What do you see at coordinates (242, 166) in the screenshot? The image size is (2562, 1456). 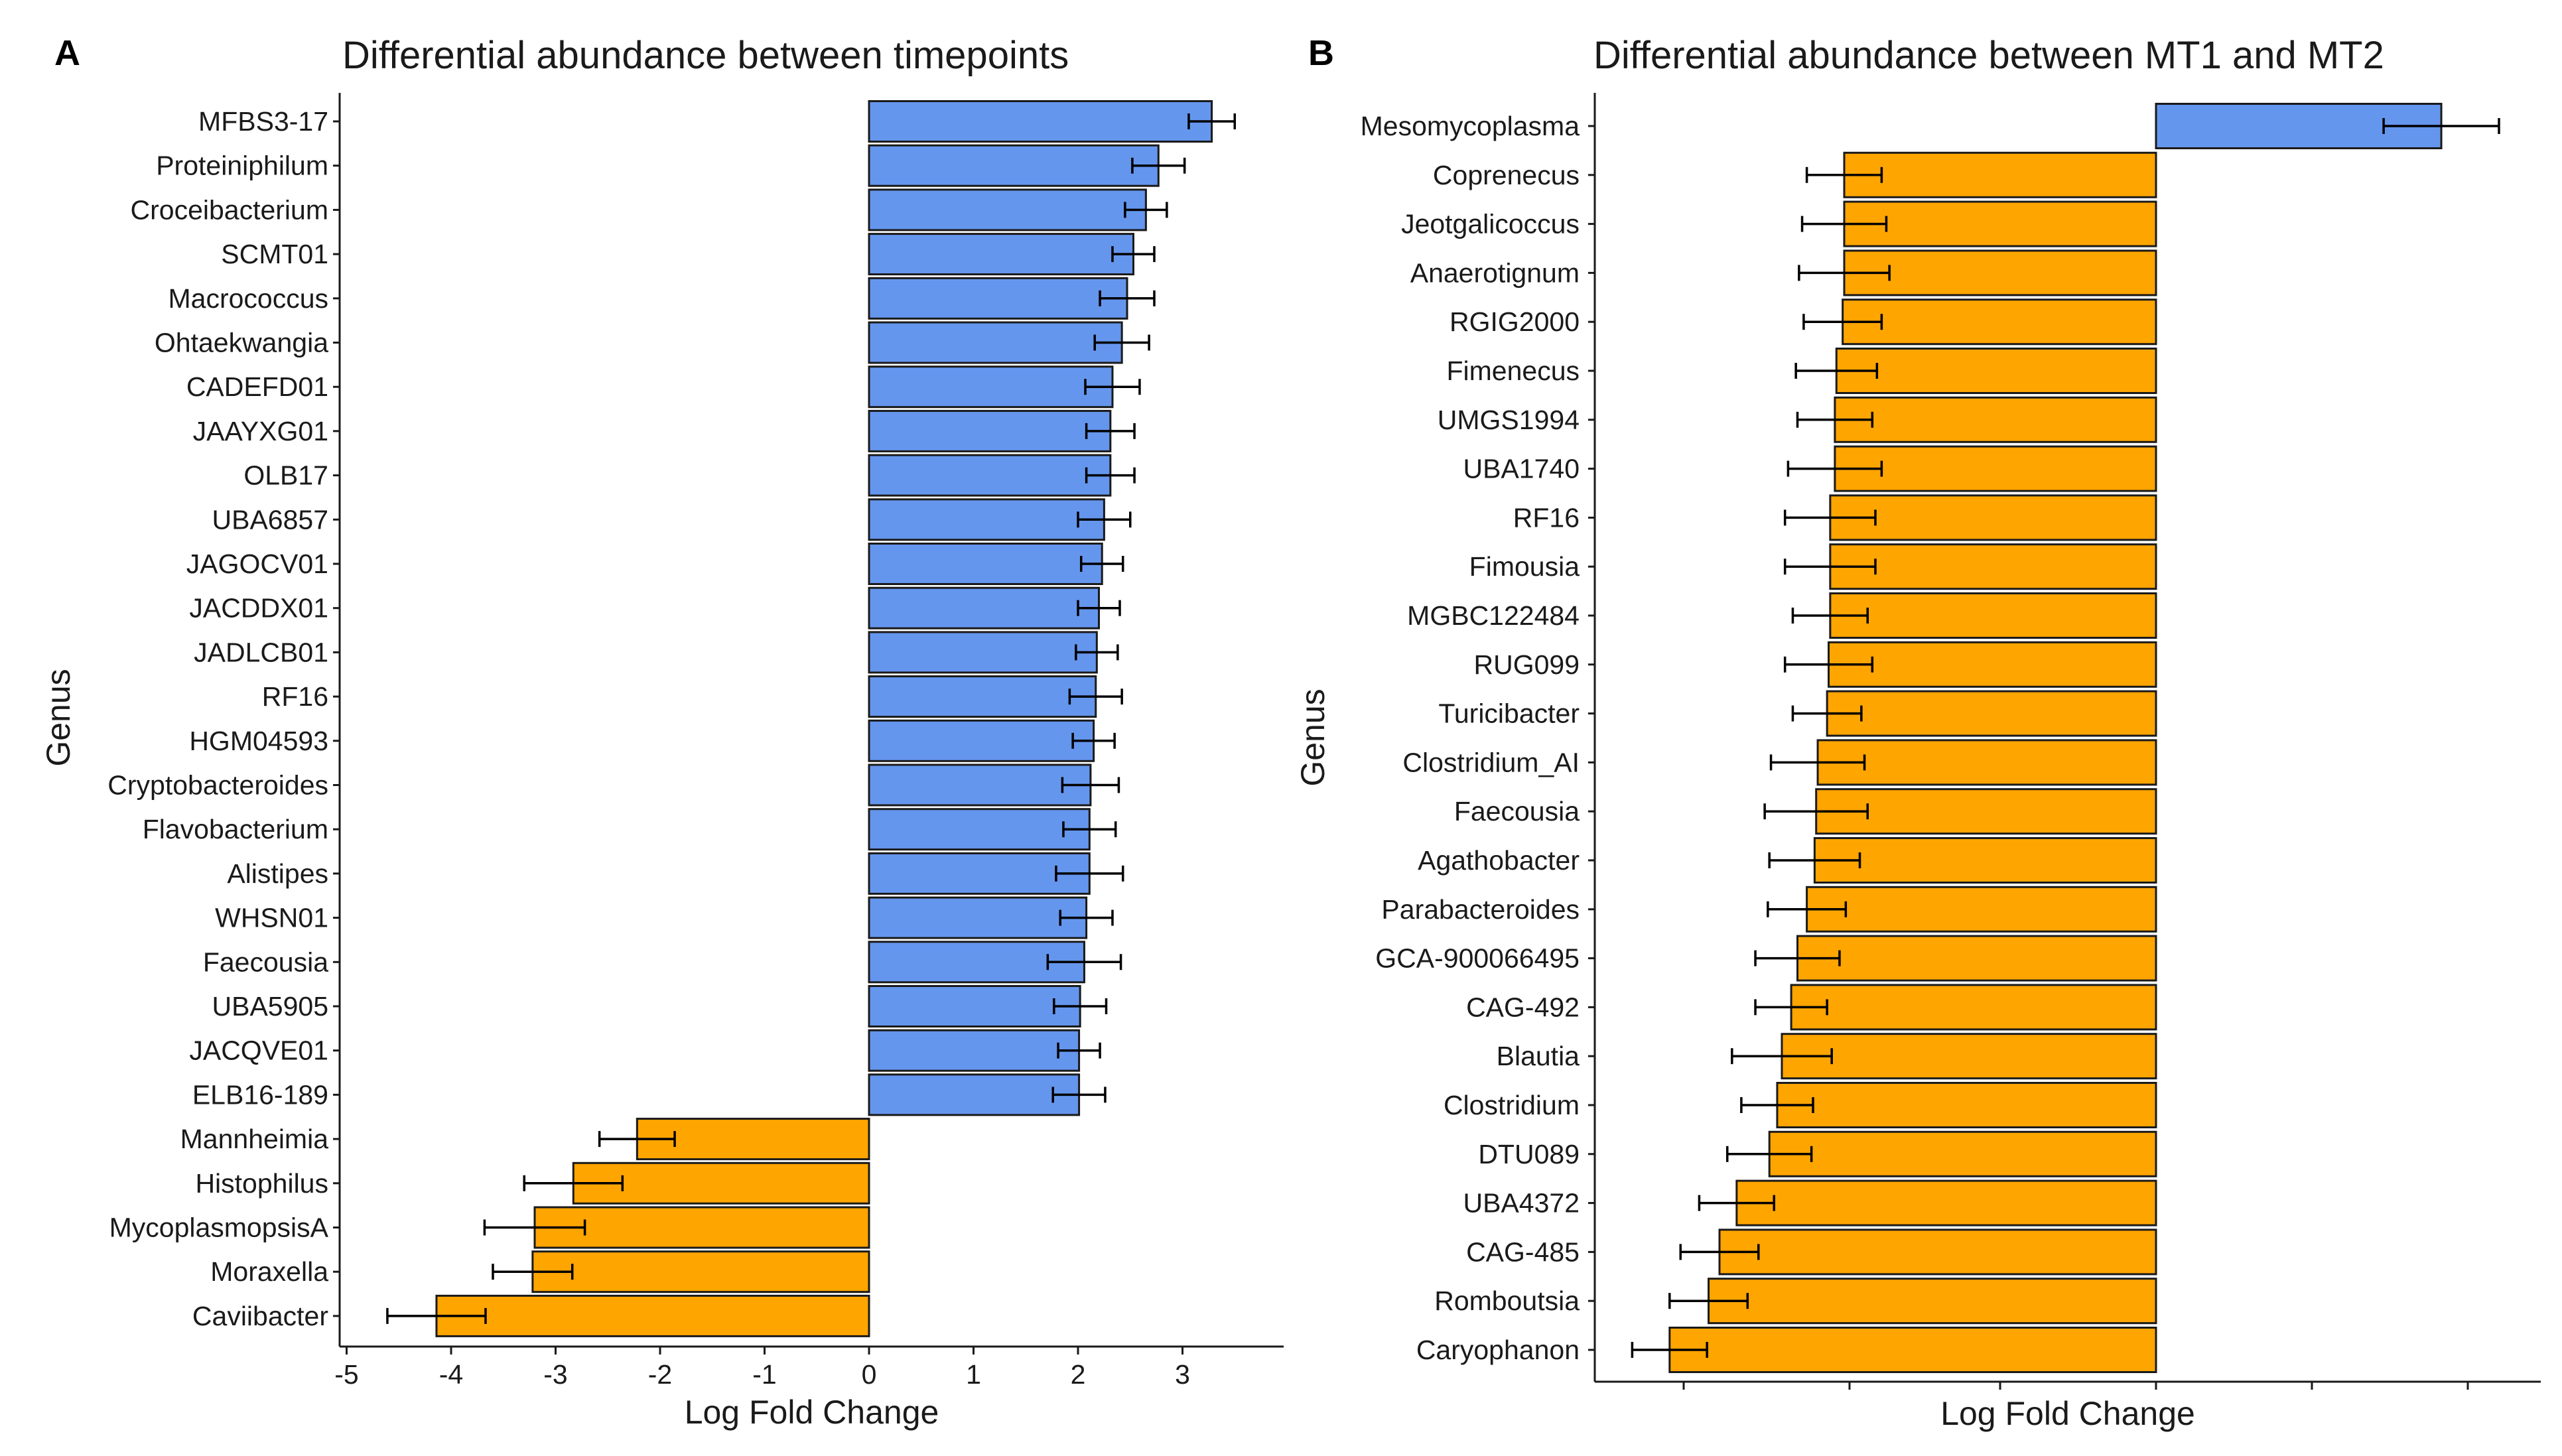 I see `category-label: Proteiniphilum` at bounding box center [242, 166].